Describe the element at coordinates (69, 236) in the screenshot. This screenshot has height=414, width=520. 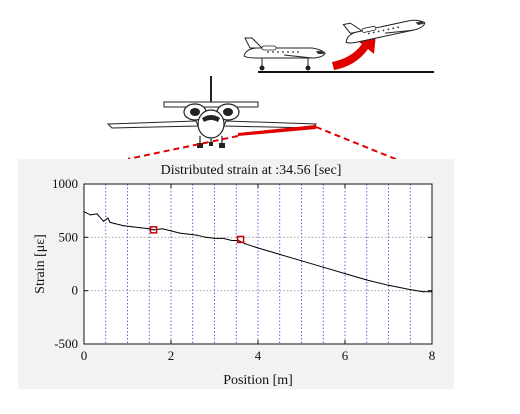
I see `y-tick-label: 500` at that location.